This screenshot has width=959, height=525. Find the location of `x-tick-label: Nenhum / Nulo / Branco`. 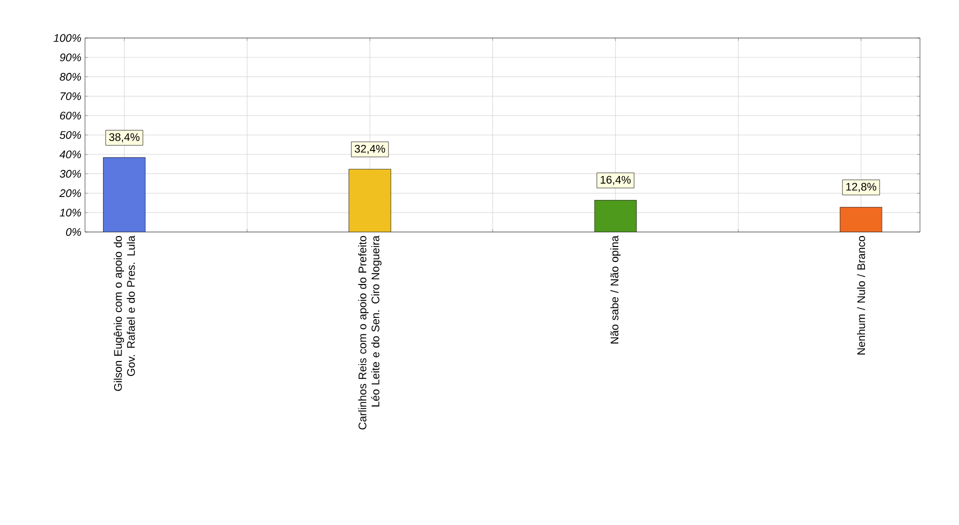

x-tick-label: Nenhum / Nulo / Branco is located at coordinates (861, 295).